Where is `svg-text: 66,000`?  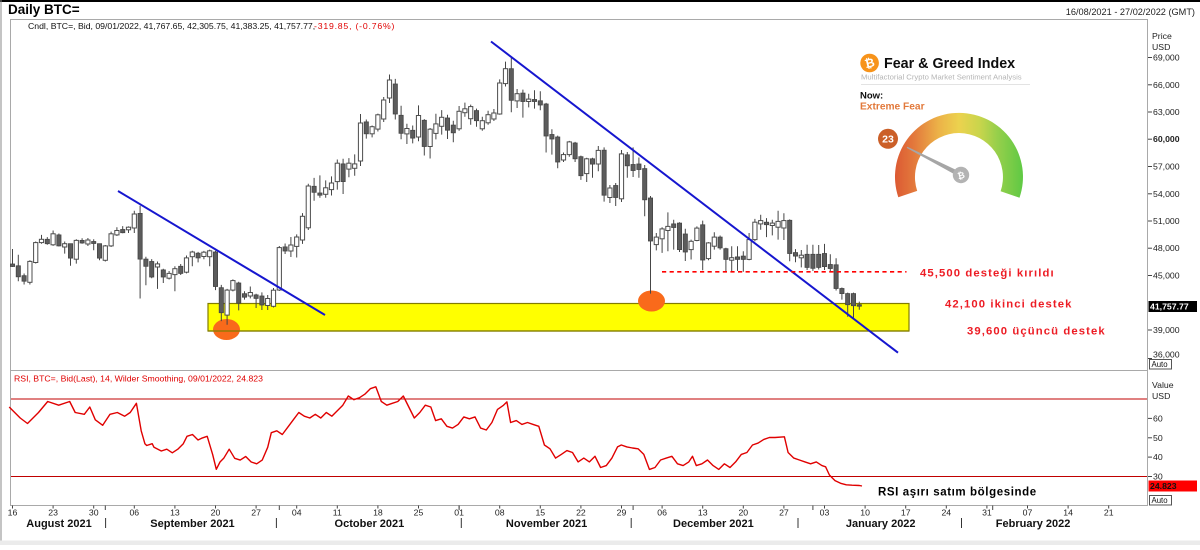 svg-text: 66,000 is located at coordinates (1166, 85).